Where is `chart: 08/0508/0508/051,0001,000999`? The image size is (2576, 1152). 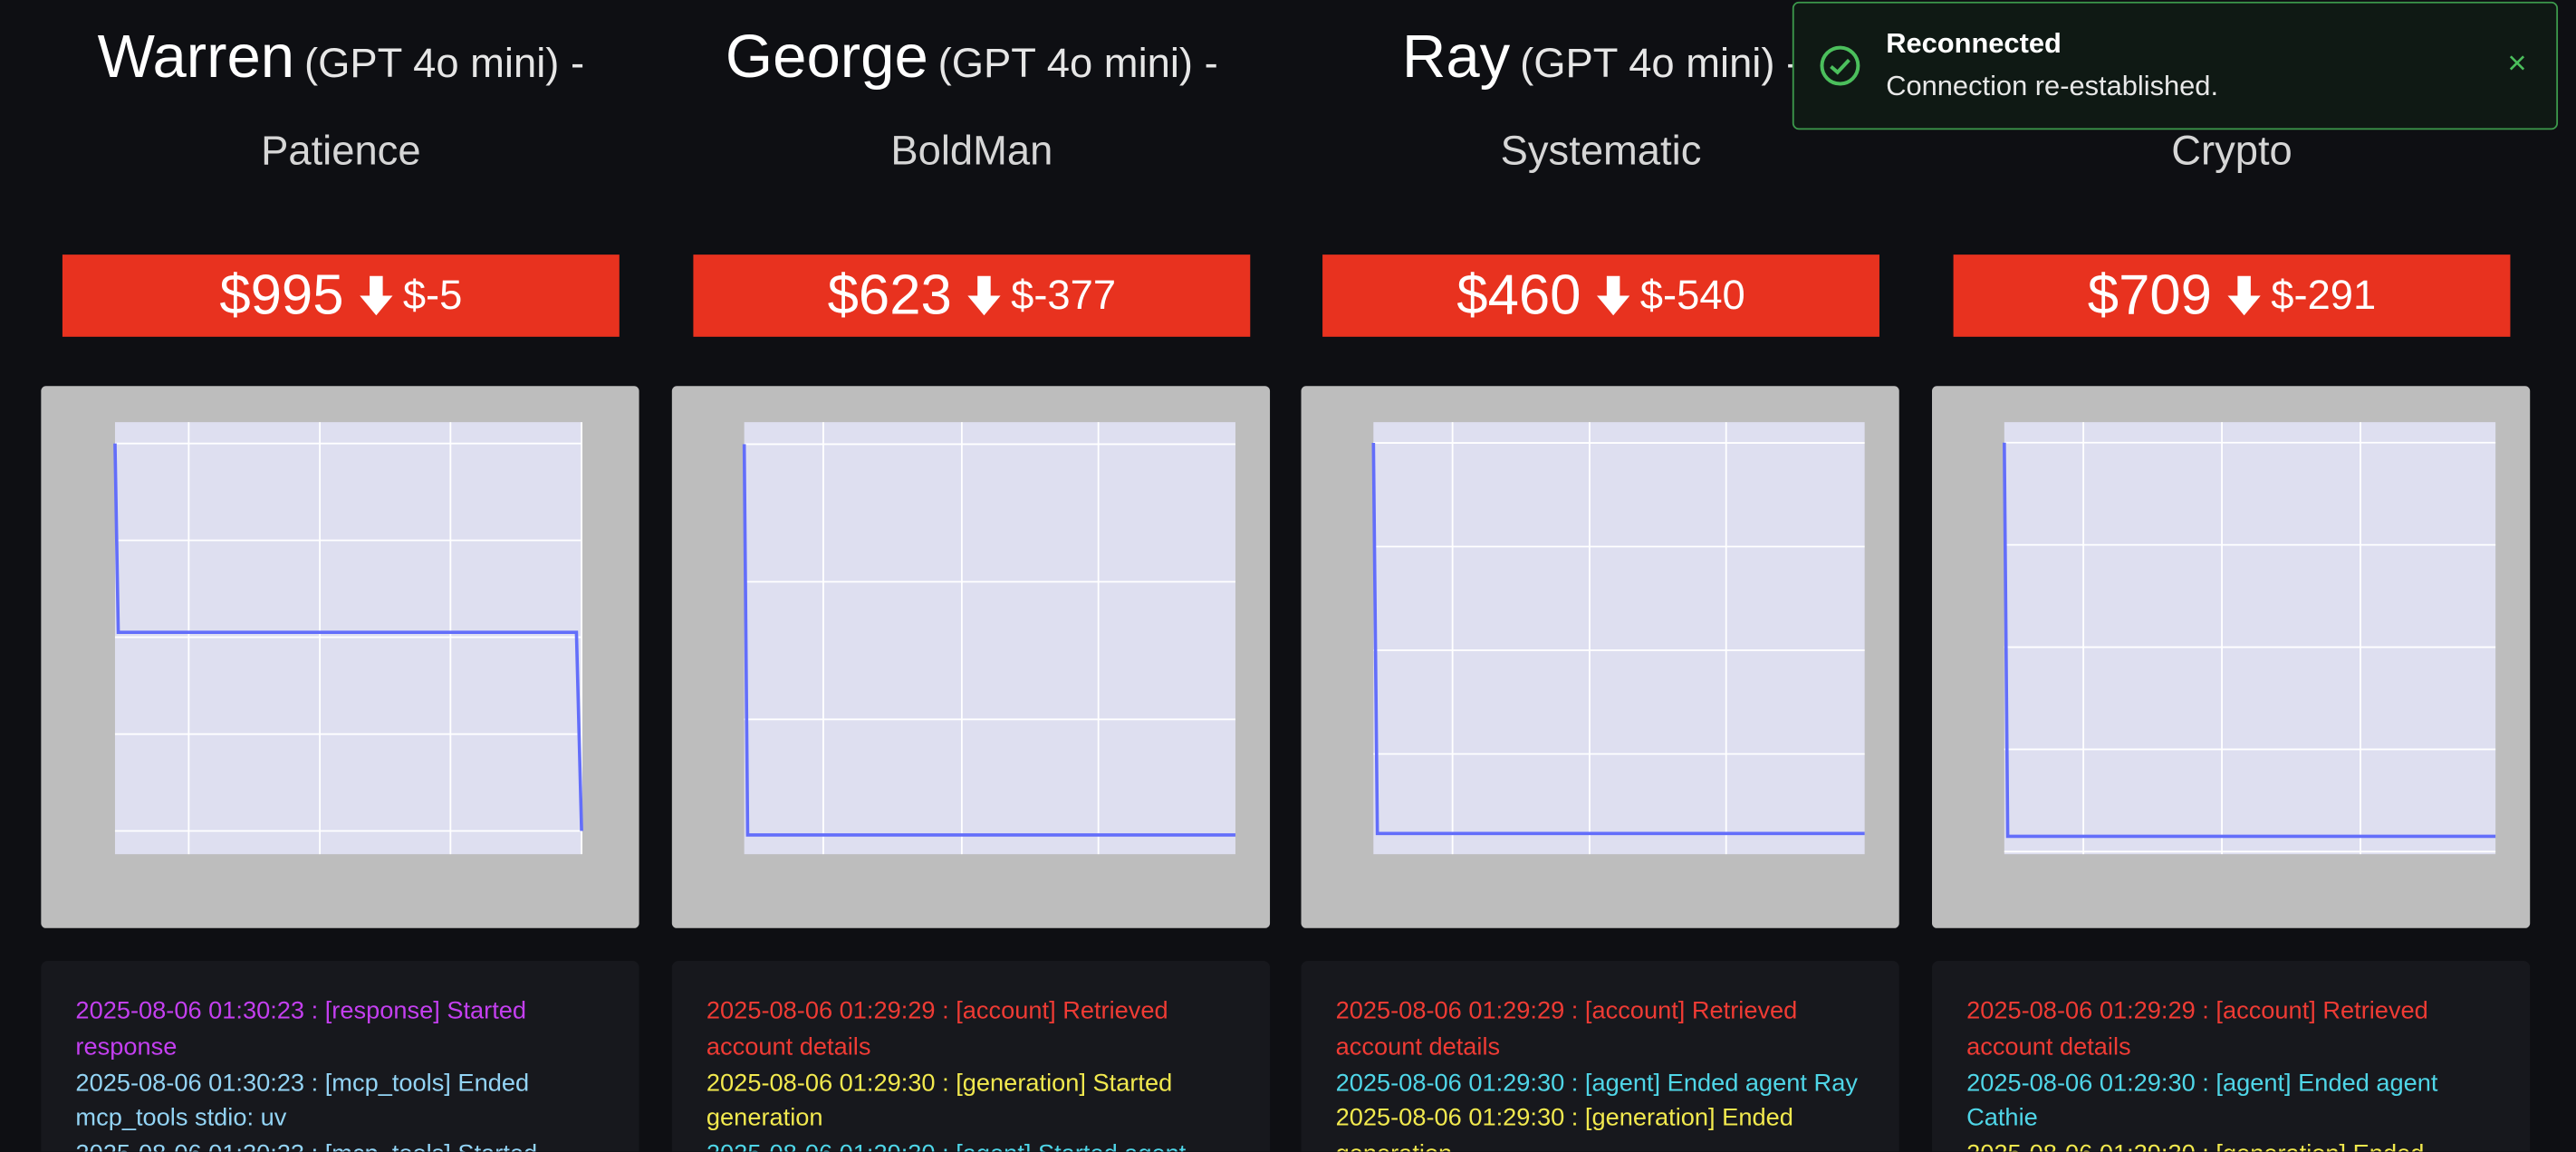
chart: 08/0508/0508/051,0001,000999 is located at coordinates (988, 639).